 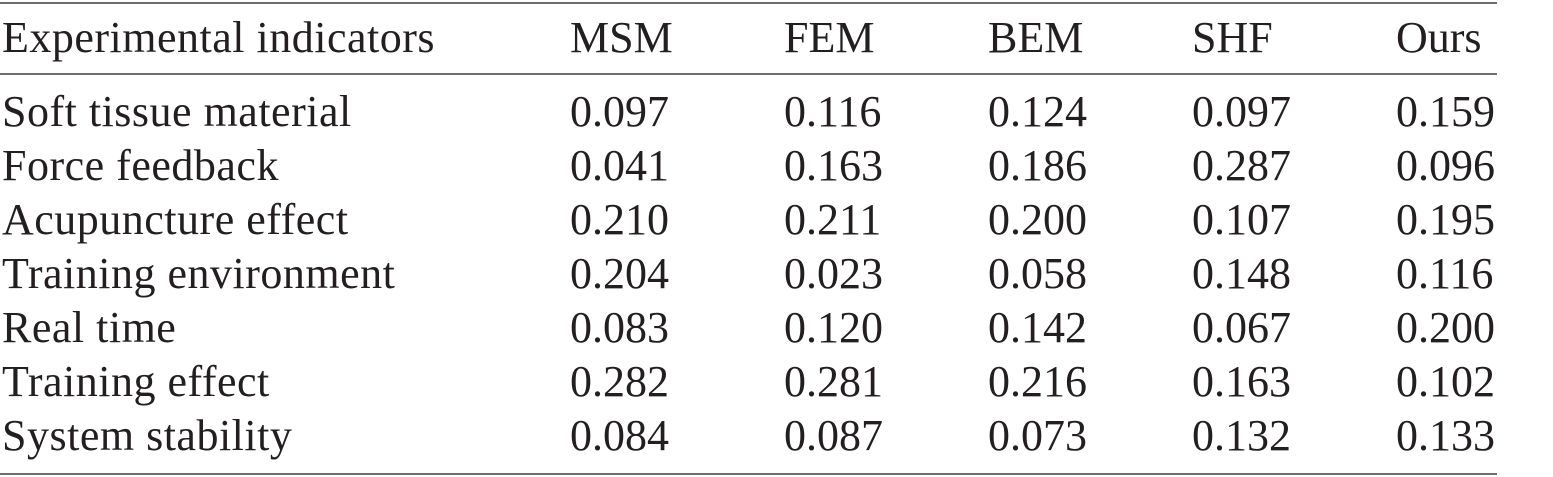 I want to click on cell-ours: 0.159, so click(x=1445, y=111).